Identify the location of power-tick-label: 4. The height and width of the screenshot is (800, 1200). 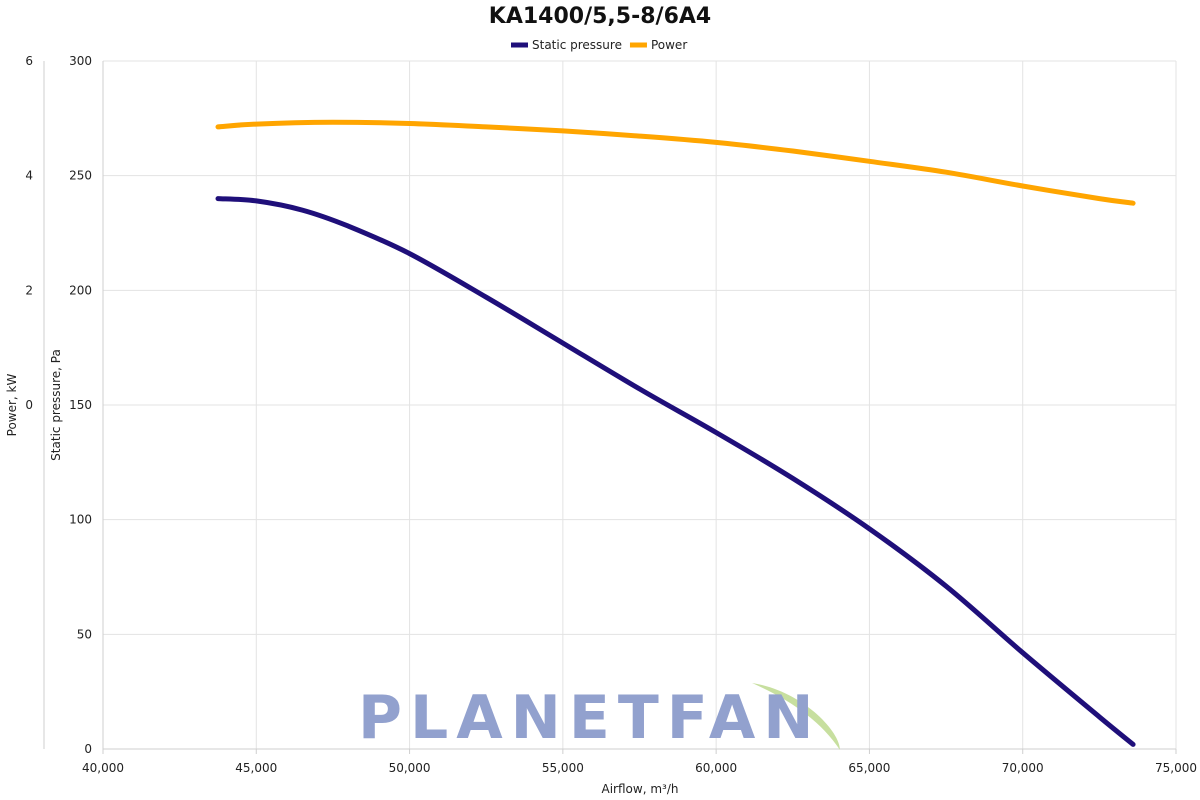
(29, 176).